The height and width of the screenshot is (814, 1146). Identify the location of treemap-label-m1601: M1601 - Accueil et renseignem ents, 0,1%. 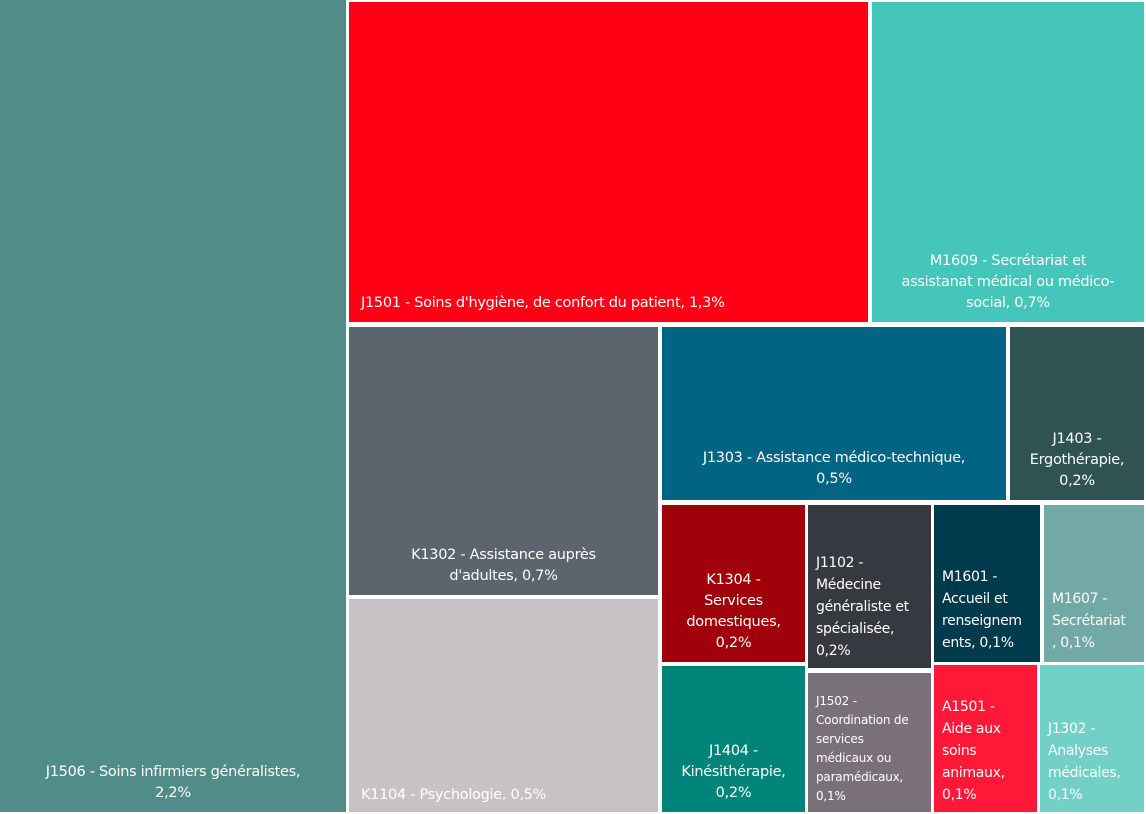
(982, 610).